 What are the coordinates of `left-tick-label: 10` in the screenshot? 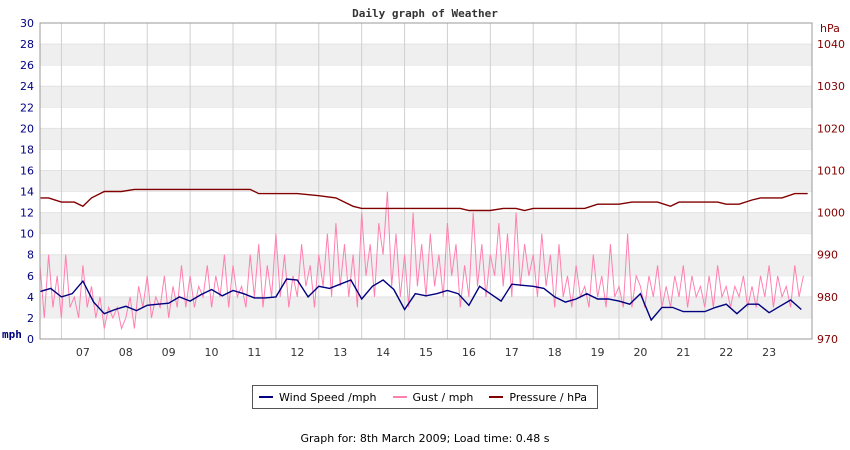 It's located at (27, 234).